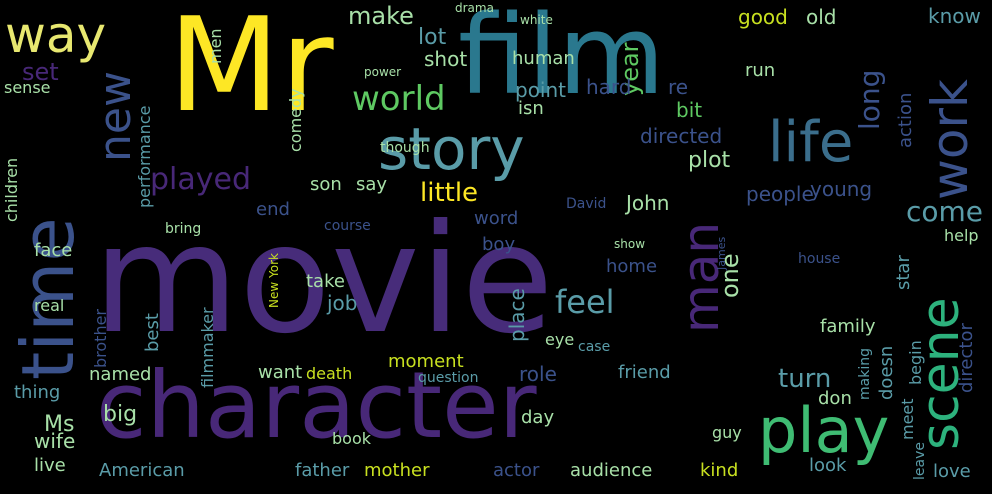 This screenshot has width=992, height=494. I want to click on word-take: take, so click(325, 281).